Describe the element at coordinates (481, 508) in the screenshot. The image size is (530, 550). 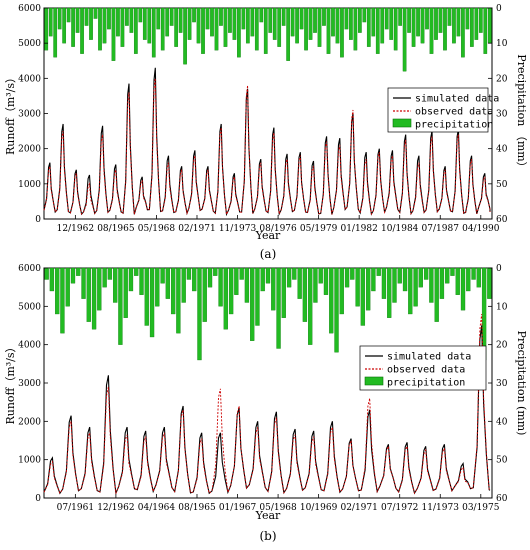
I see `x-tick-label: 03/1975` at that location.